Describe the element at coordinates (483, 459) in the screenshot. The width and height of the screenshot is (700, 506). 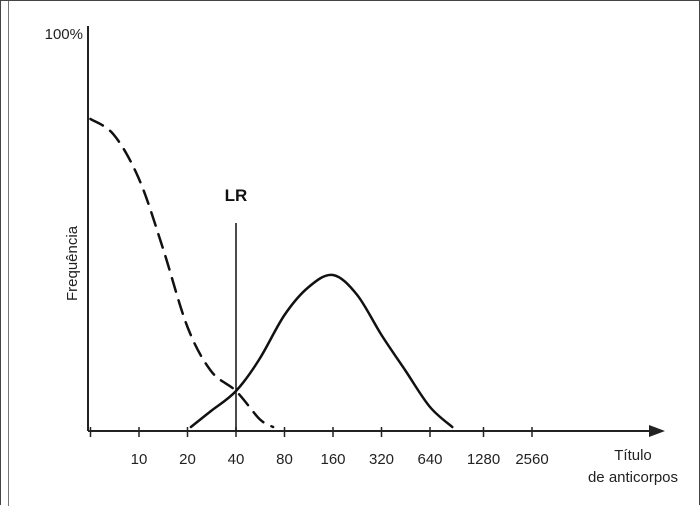
I see `x-tick-label-1280: 1280` at that location.